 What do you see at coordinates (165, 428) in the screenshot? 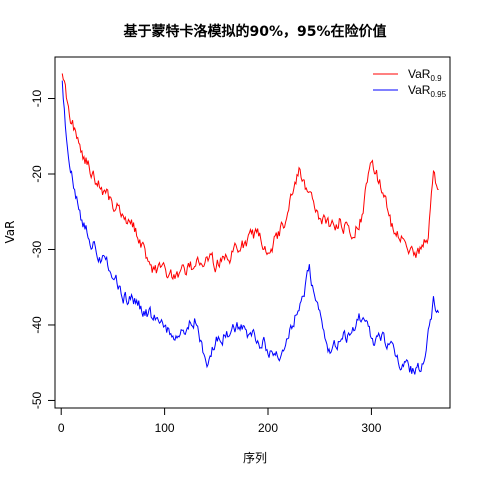
I see `x-tick-label: 100` at bounding box center [165, 428].